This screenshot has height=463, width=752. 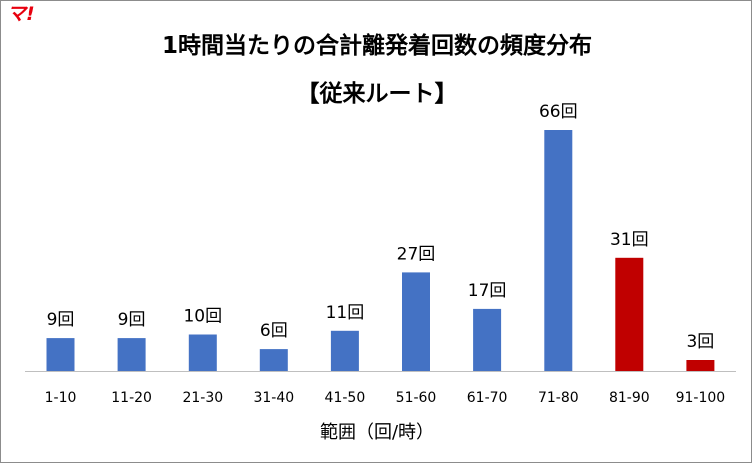 What do you see at coordinates (376, 46) in the screenshot?
I see `chart-title: 1時間当たりの合計離発着回数の頻度分布` at bounding box center [376, 46].